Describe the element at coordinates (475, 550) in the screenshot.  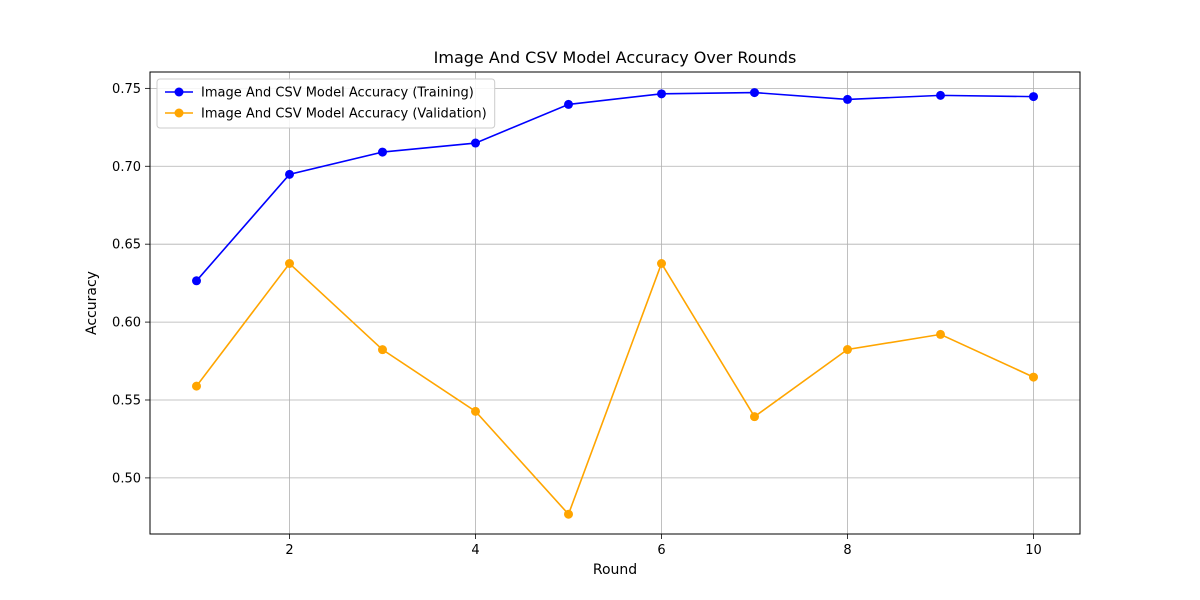
I see `x-tick-label: 4` at that location.